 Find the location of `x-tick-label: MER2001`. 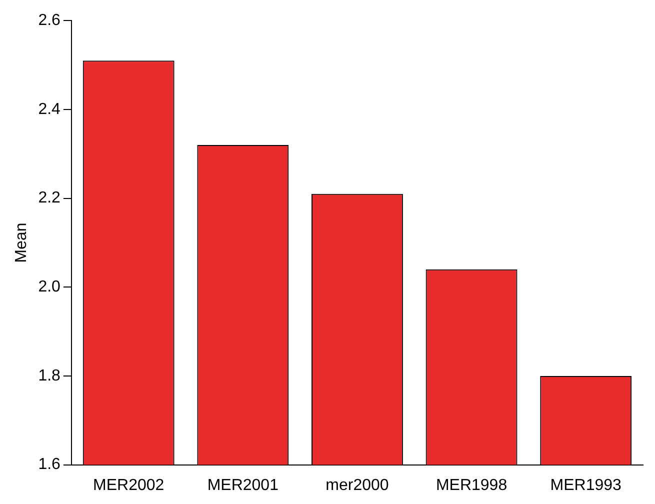

x-tick-label: MER2001 is located at coordinates (243, 485).